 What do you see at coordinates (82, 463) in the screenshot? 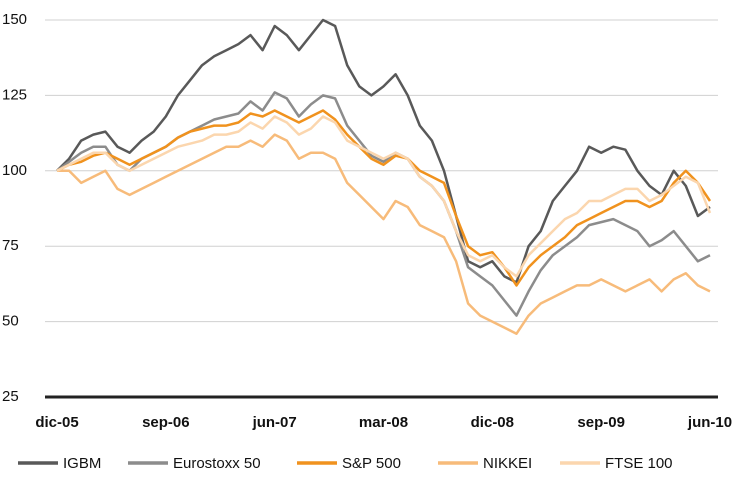
I see `legend-label: IGBM` at bounding box center [82, 463].